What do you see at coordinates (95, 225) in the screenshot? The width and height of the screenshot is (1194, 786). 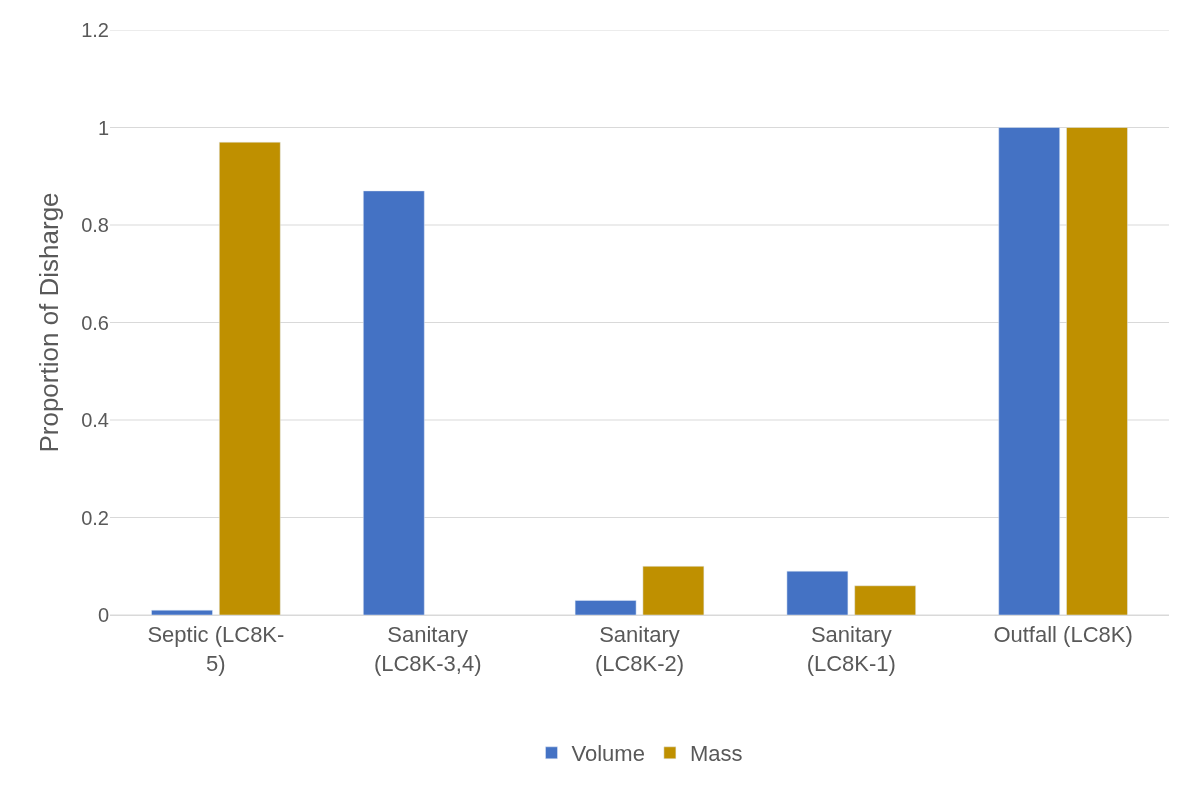 I see `y-tick-label: 0.8` at bounding box center [95, 225].